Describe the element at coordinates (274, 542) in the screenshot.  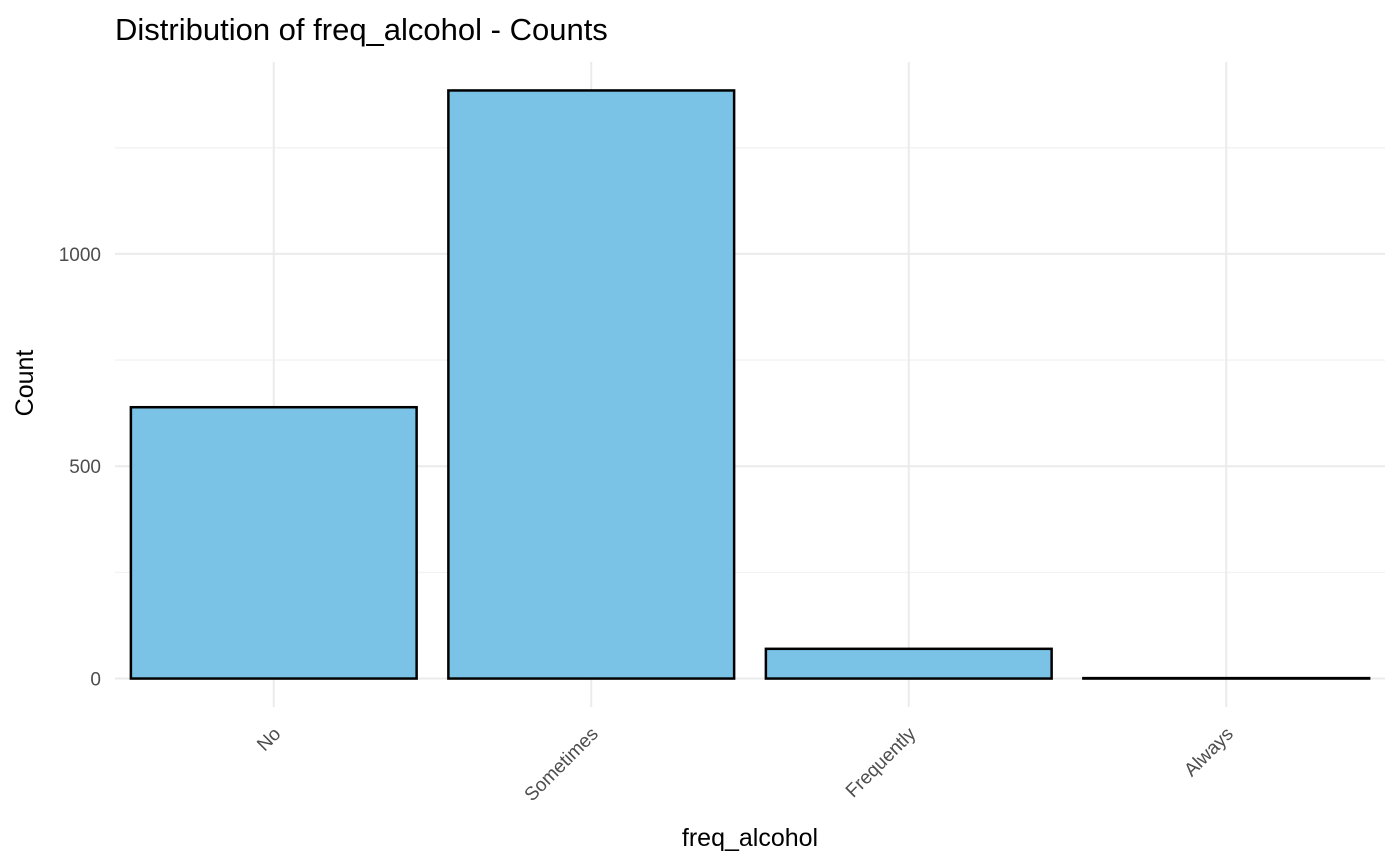
I see `bar-no` at that location.